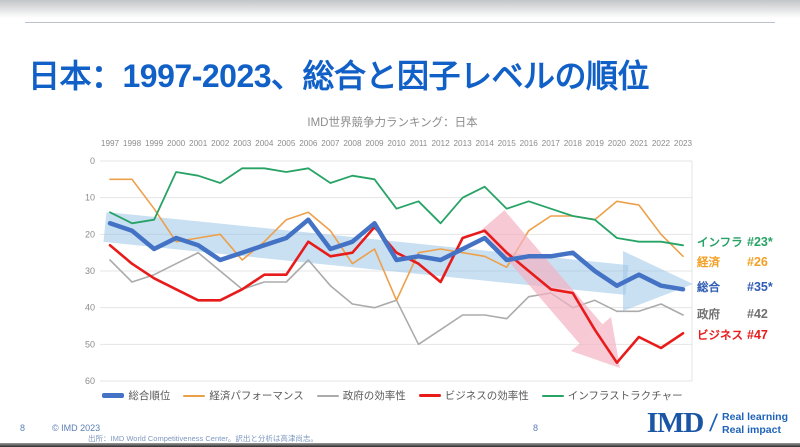 The image size is (800, 447). Describe the element at coordinates (90, 271) in the screenshot. I see `y-tick-label-30: 30` at that location.